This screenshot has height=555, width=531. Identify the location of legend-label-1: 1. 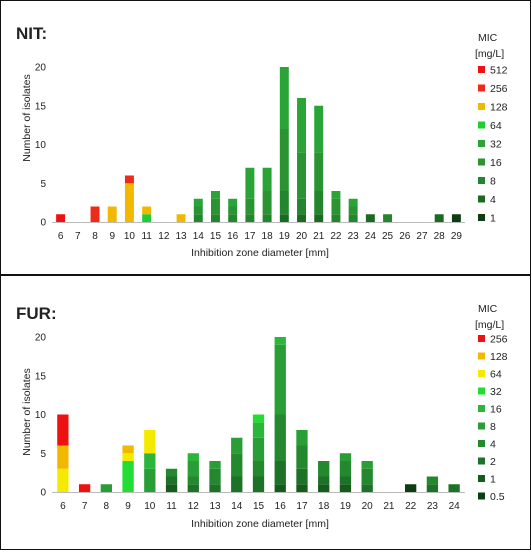
(493, 219).